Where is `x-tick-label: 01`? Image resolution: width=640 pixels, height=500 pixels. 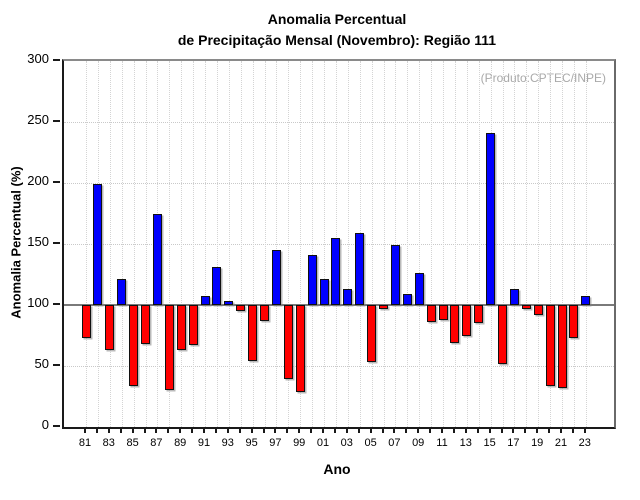
x-tick-label: 01 is located at coordinates (323, 443).